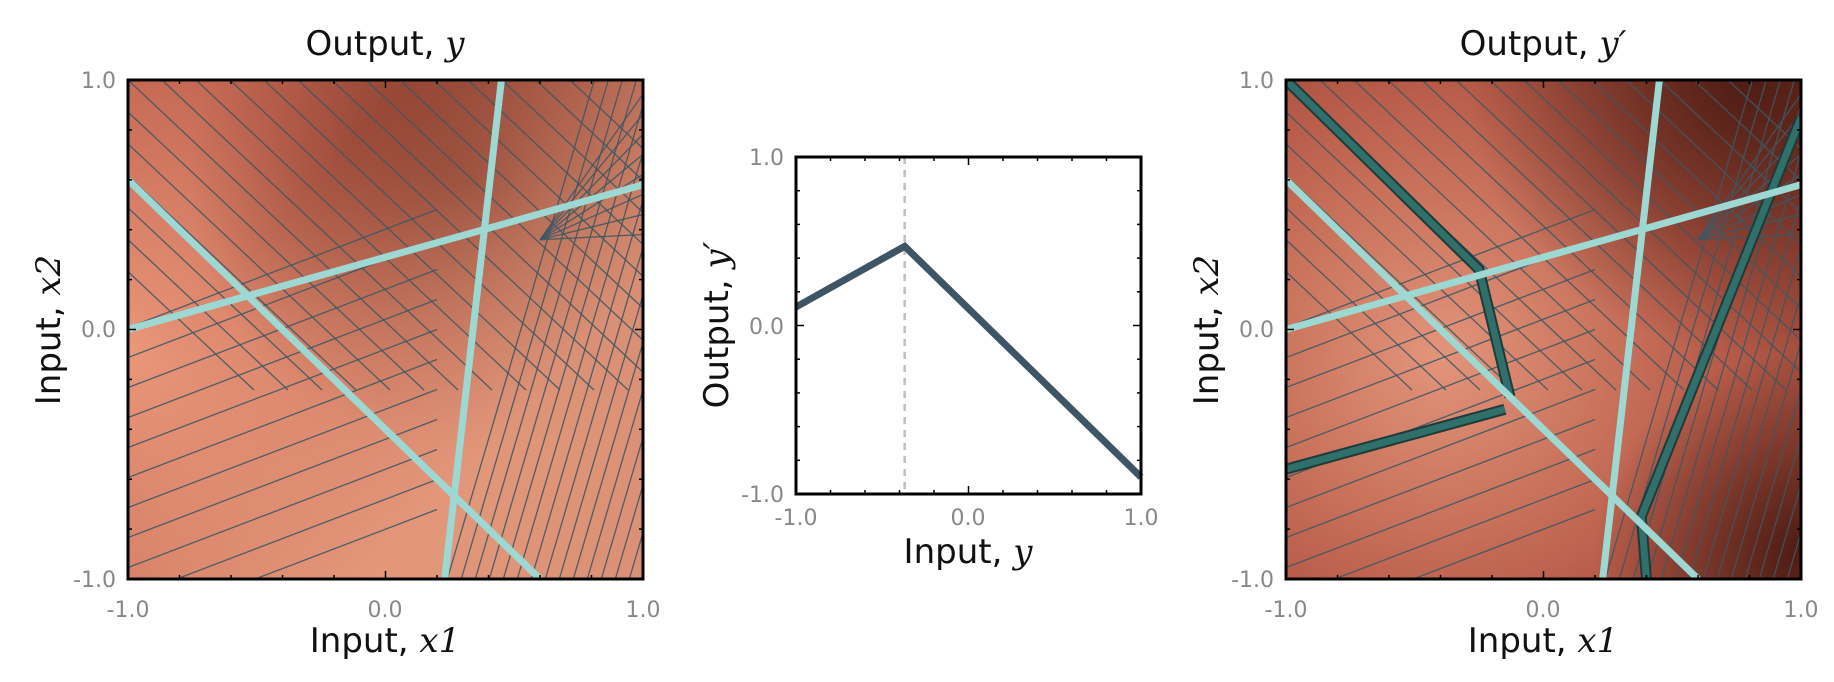 This screenshot has width=1834, height=682. I want to click on line-plot, so click(969, 325).